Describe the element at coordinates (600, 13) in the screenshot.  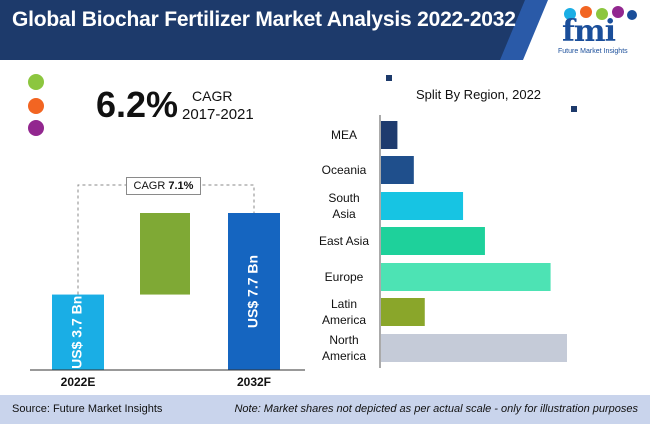
I see `logo-icons` at that location.